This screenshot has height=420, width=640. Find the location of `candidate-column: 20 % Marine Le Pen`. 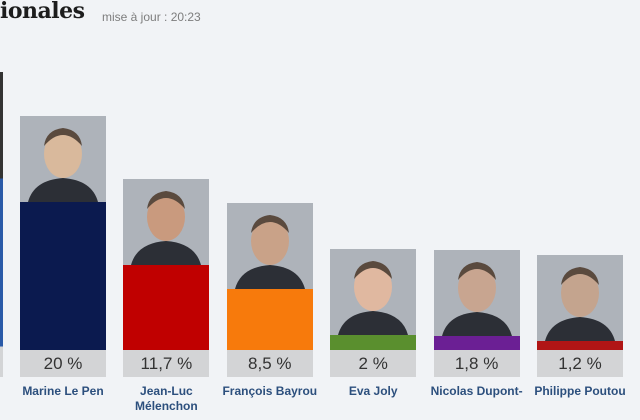

candidate-column: 20 % Marine Le Pen is located at coordinates (63, 210).